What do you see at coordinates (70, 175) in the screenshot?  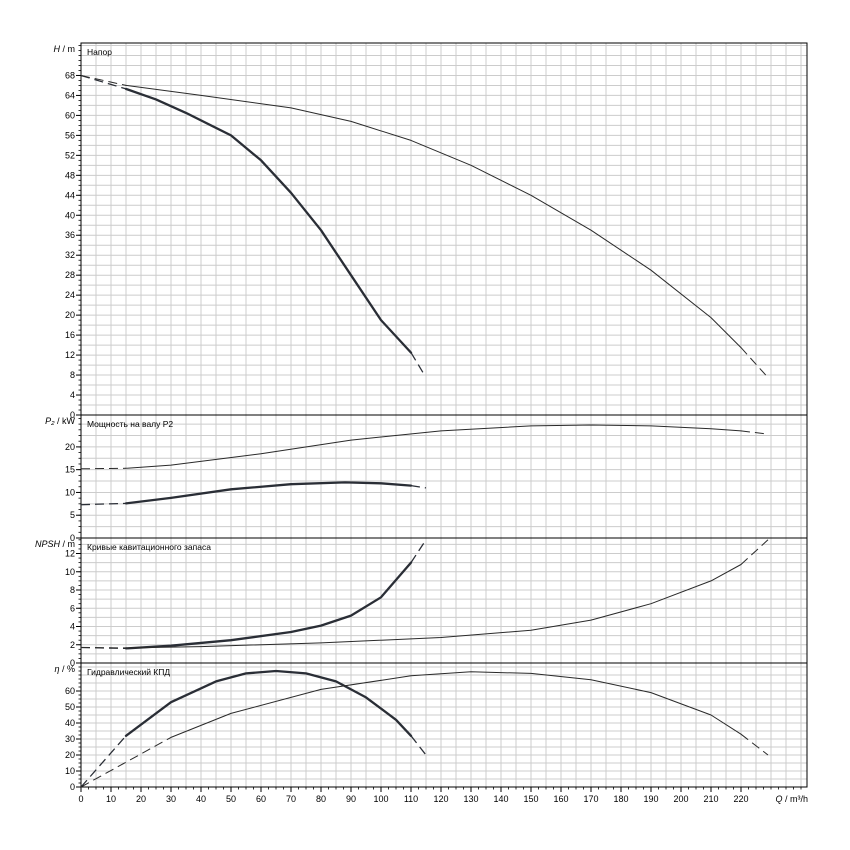 I see `y-tick-label-head: 48` at bounding box center [70, 175].